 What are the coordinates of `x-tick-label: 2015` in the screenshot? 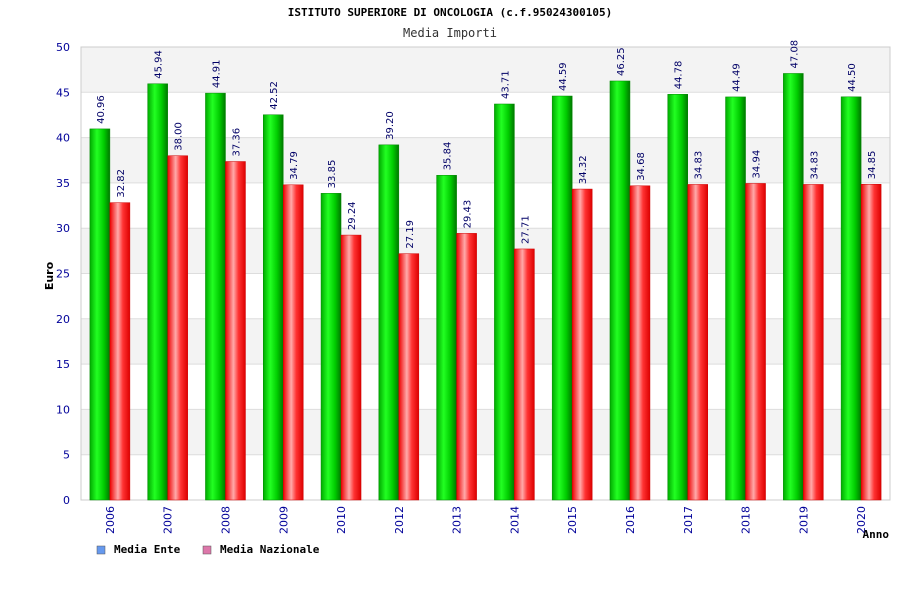 It's located at (572, 520).